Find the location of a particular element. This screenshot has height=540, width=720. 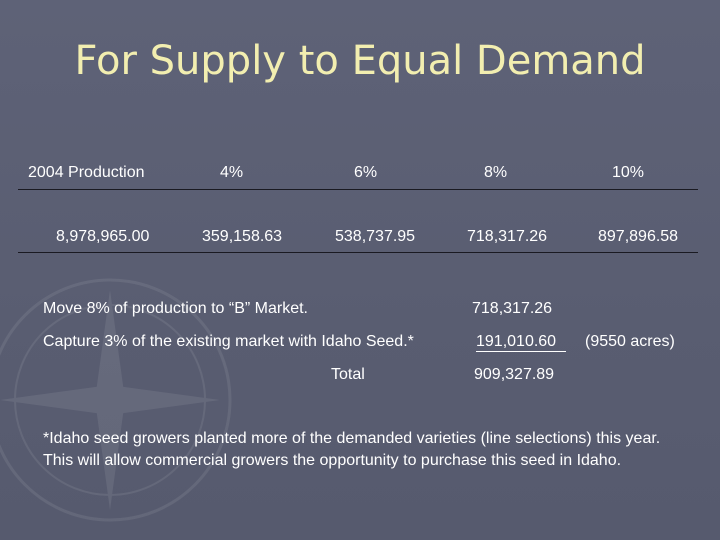

header-cell-10pct: 10% is located at coordinates (628, 172).